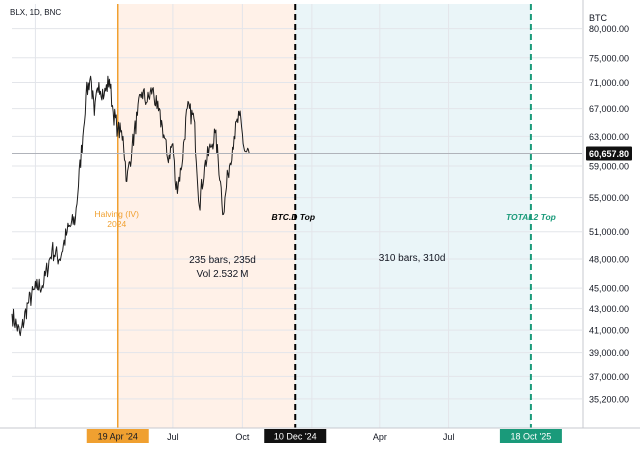 This screenshot has height=455, width=640. I want to click on currency-label: BTC, so click(598, 18).